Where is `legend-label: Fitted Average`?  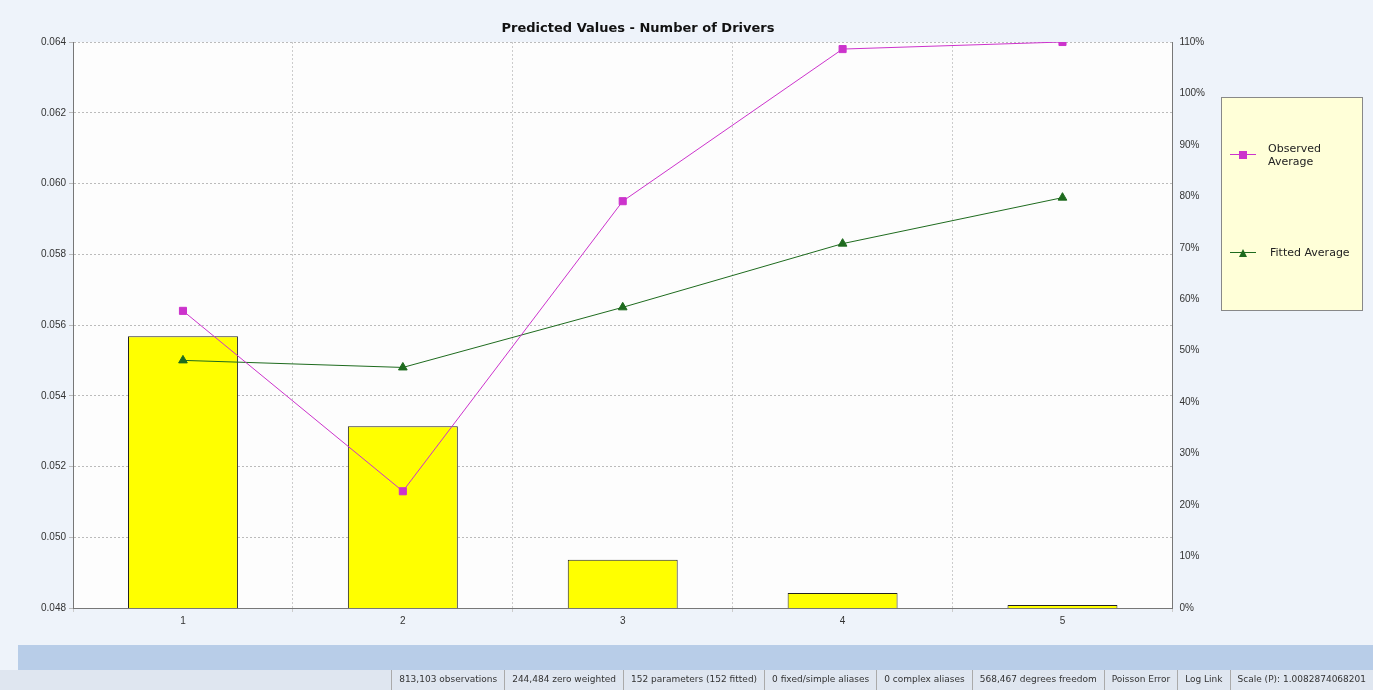
legend-label: Fitted Average is located at coordinates (1310, 252).